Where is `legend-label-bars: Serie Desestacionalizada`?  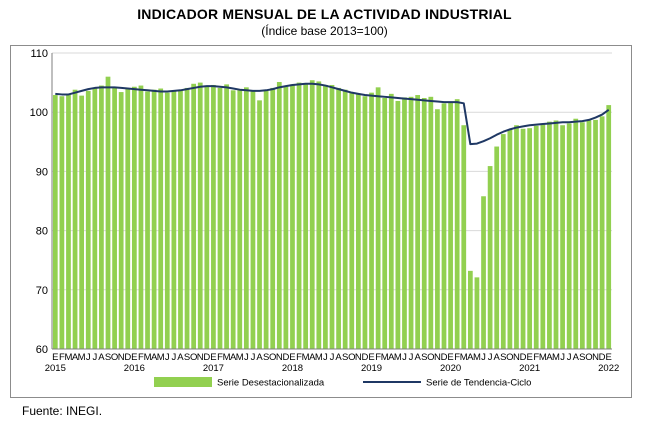
legend-label-bars: Serie Desestacionalizada is located at coordinates (271, 383).